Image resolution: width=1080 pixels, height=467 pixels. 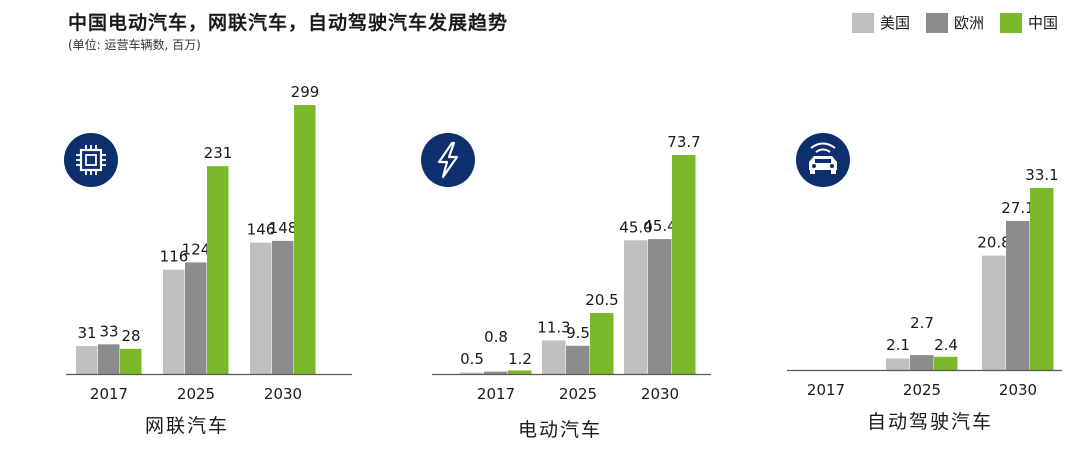 I want to click on data-label: 146, so click(x=261, y=230).